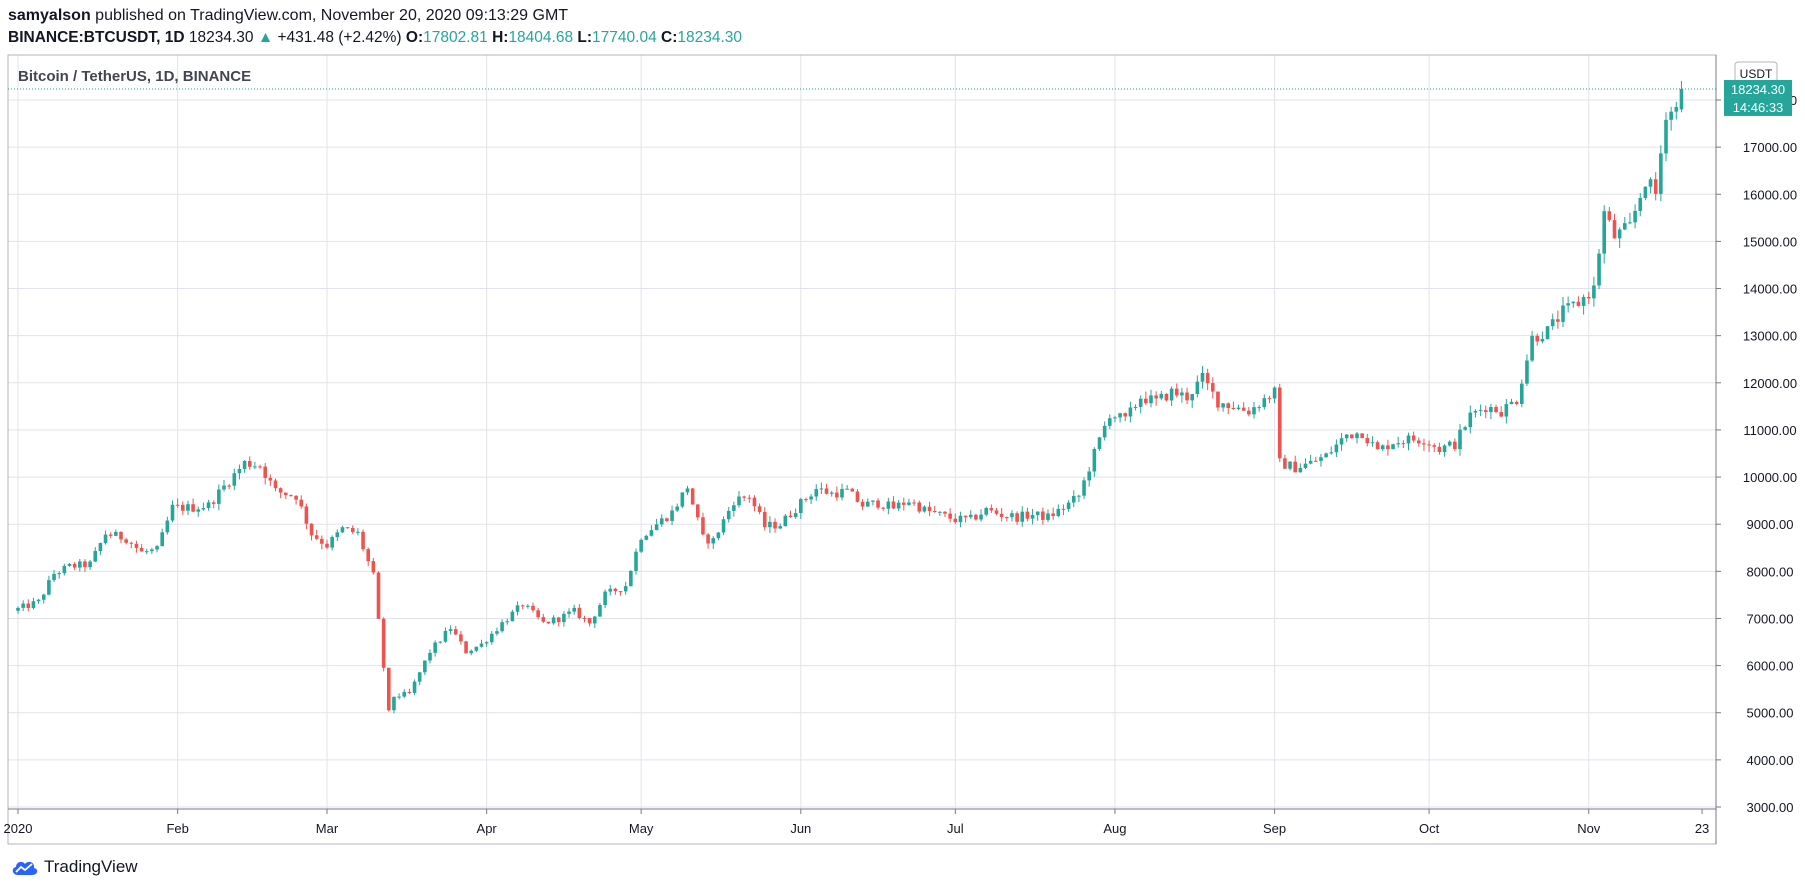  Describe the element at coordinates (1702, 828) in the screenshot. I see `x-tick-label: 23` at that location.